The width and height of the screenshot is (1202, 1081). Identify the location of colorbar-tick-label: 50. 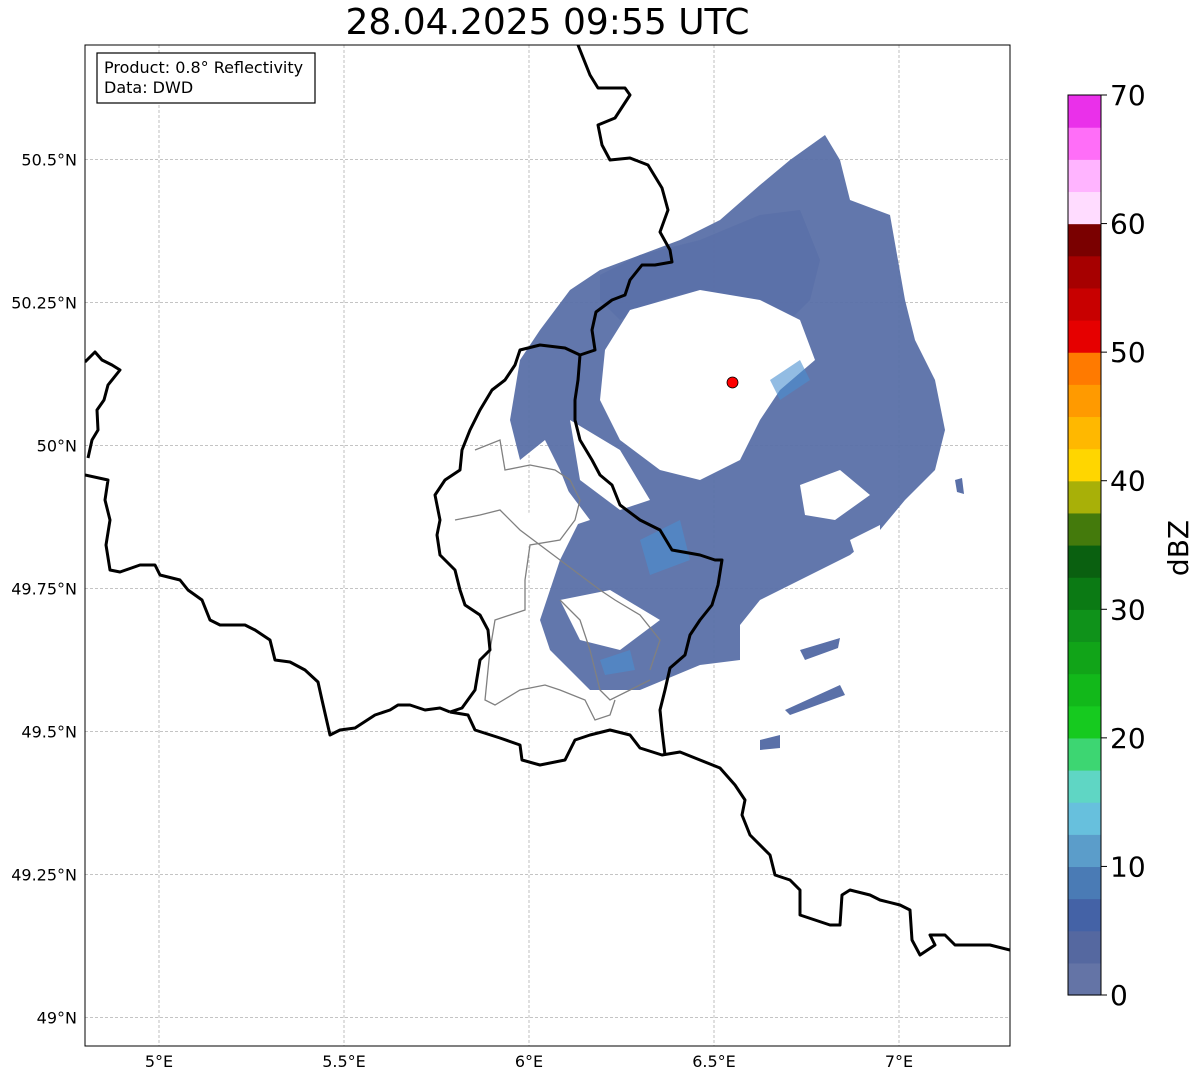
(1128, 352).